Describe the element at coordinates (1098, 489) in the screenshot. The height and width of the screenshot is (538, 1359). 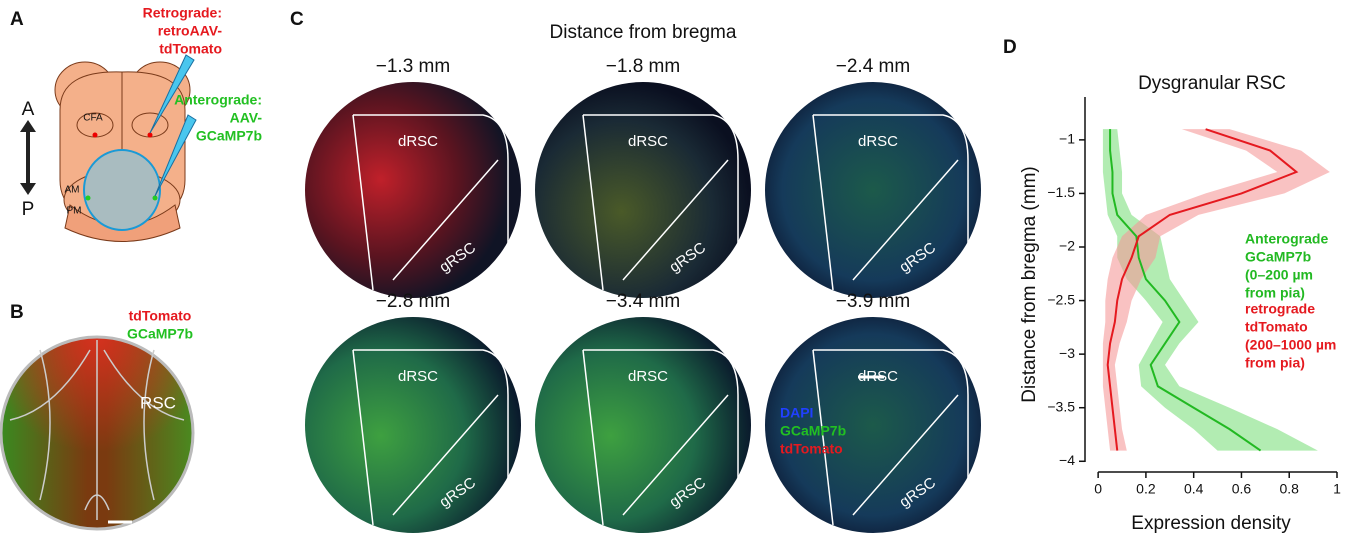
I see `x-tick-label: 0` at that location.